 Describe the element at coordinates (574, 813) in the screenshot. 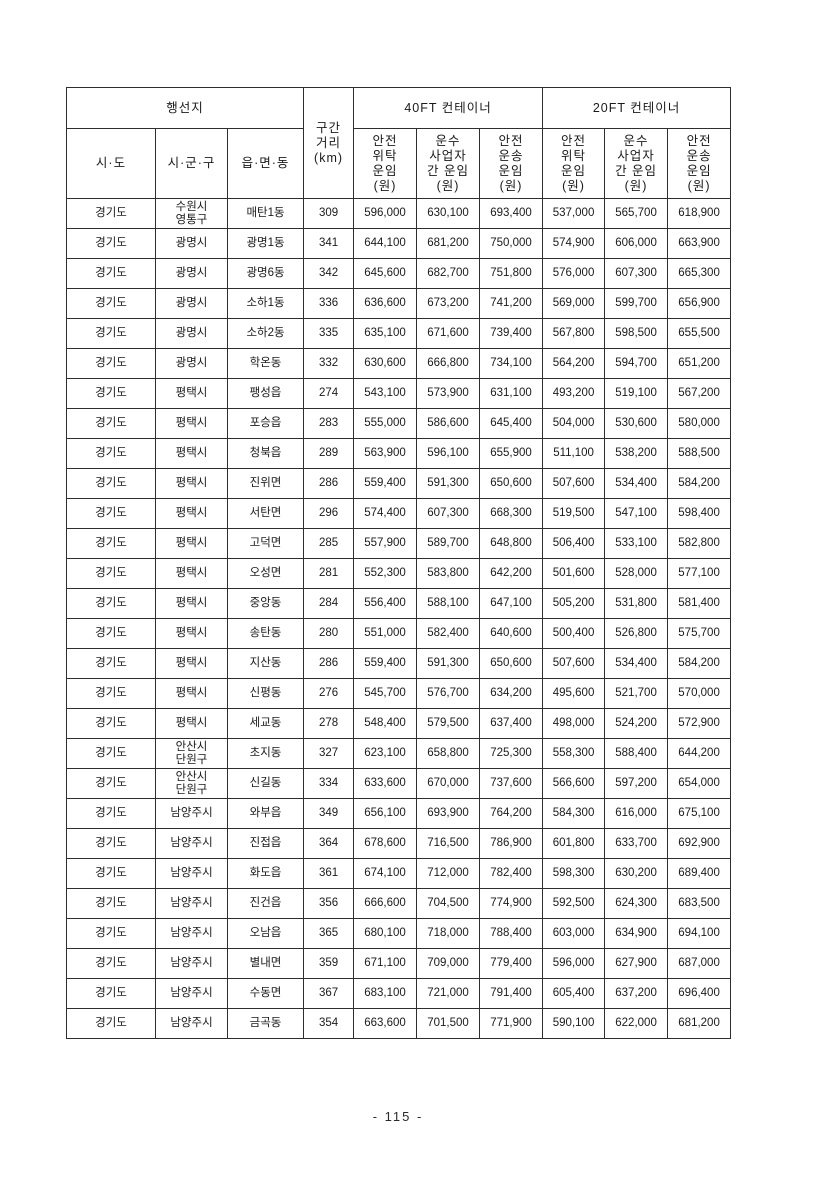

I see `ft20-consign-fare-cell: 584,300` at that location.